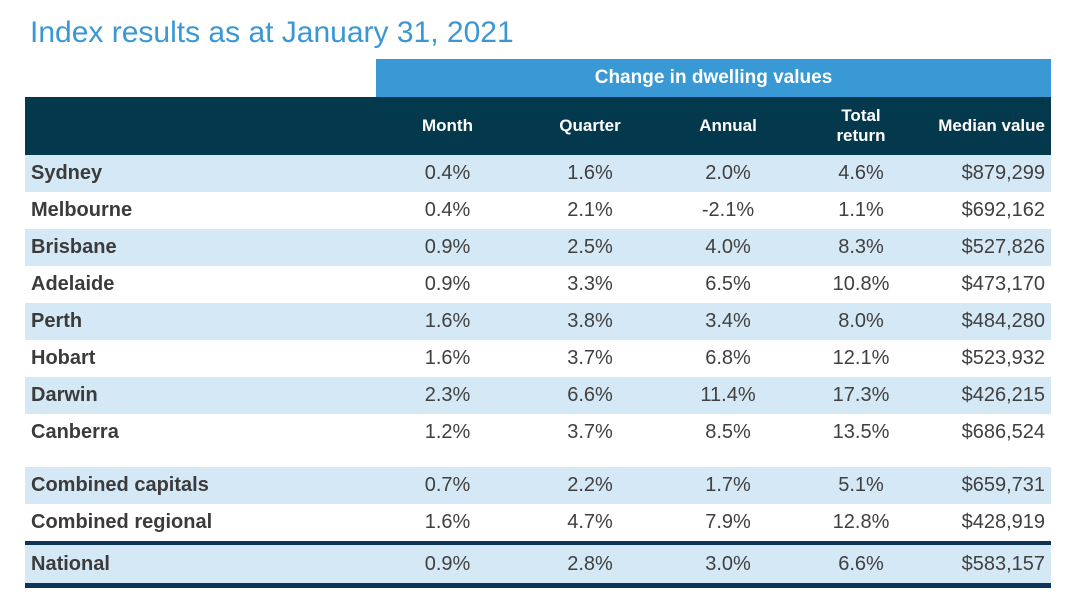 The image size is (1068, 610). Describe the element at coordinates (590, 563) in the screenshot. I see `quarter-value: 2.8%` at that location.